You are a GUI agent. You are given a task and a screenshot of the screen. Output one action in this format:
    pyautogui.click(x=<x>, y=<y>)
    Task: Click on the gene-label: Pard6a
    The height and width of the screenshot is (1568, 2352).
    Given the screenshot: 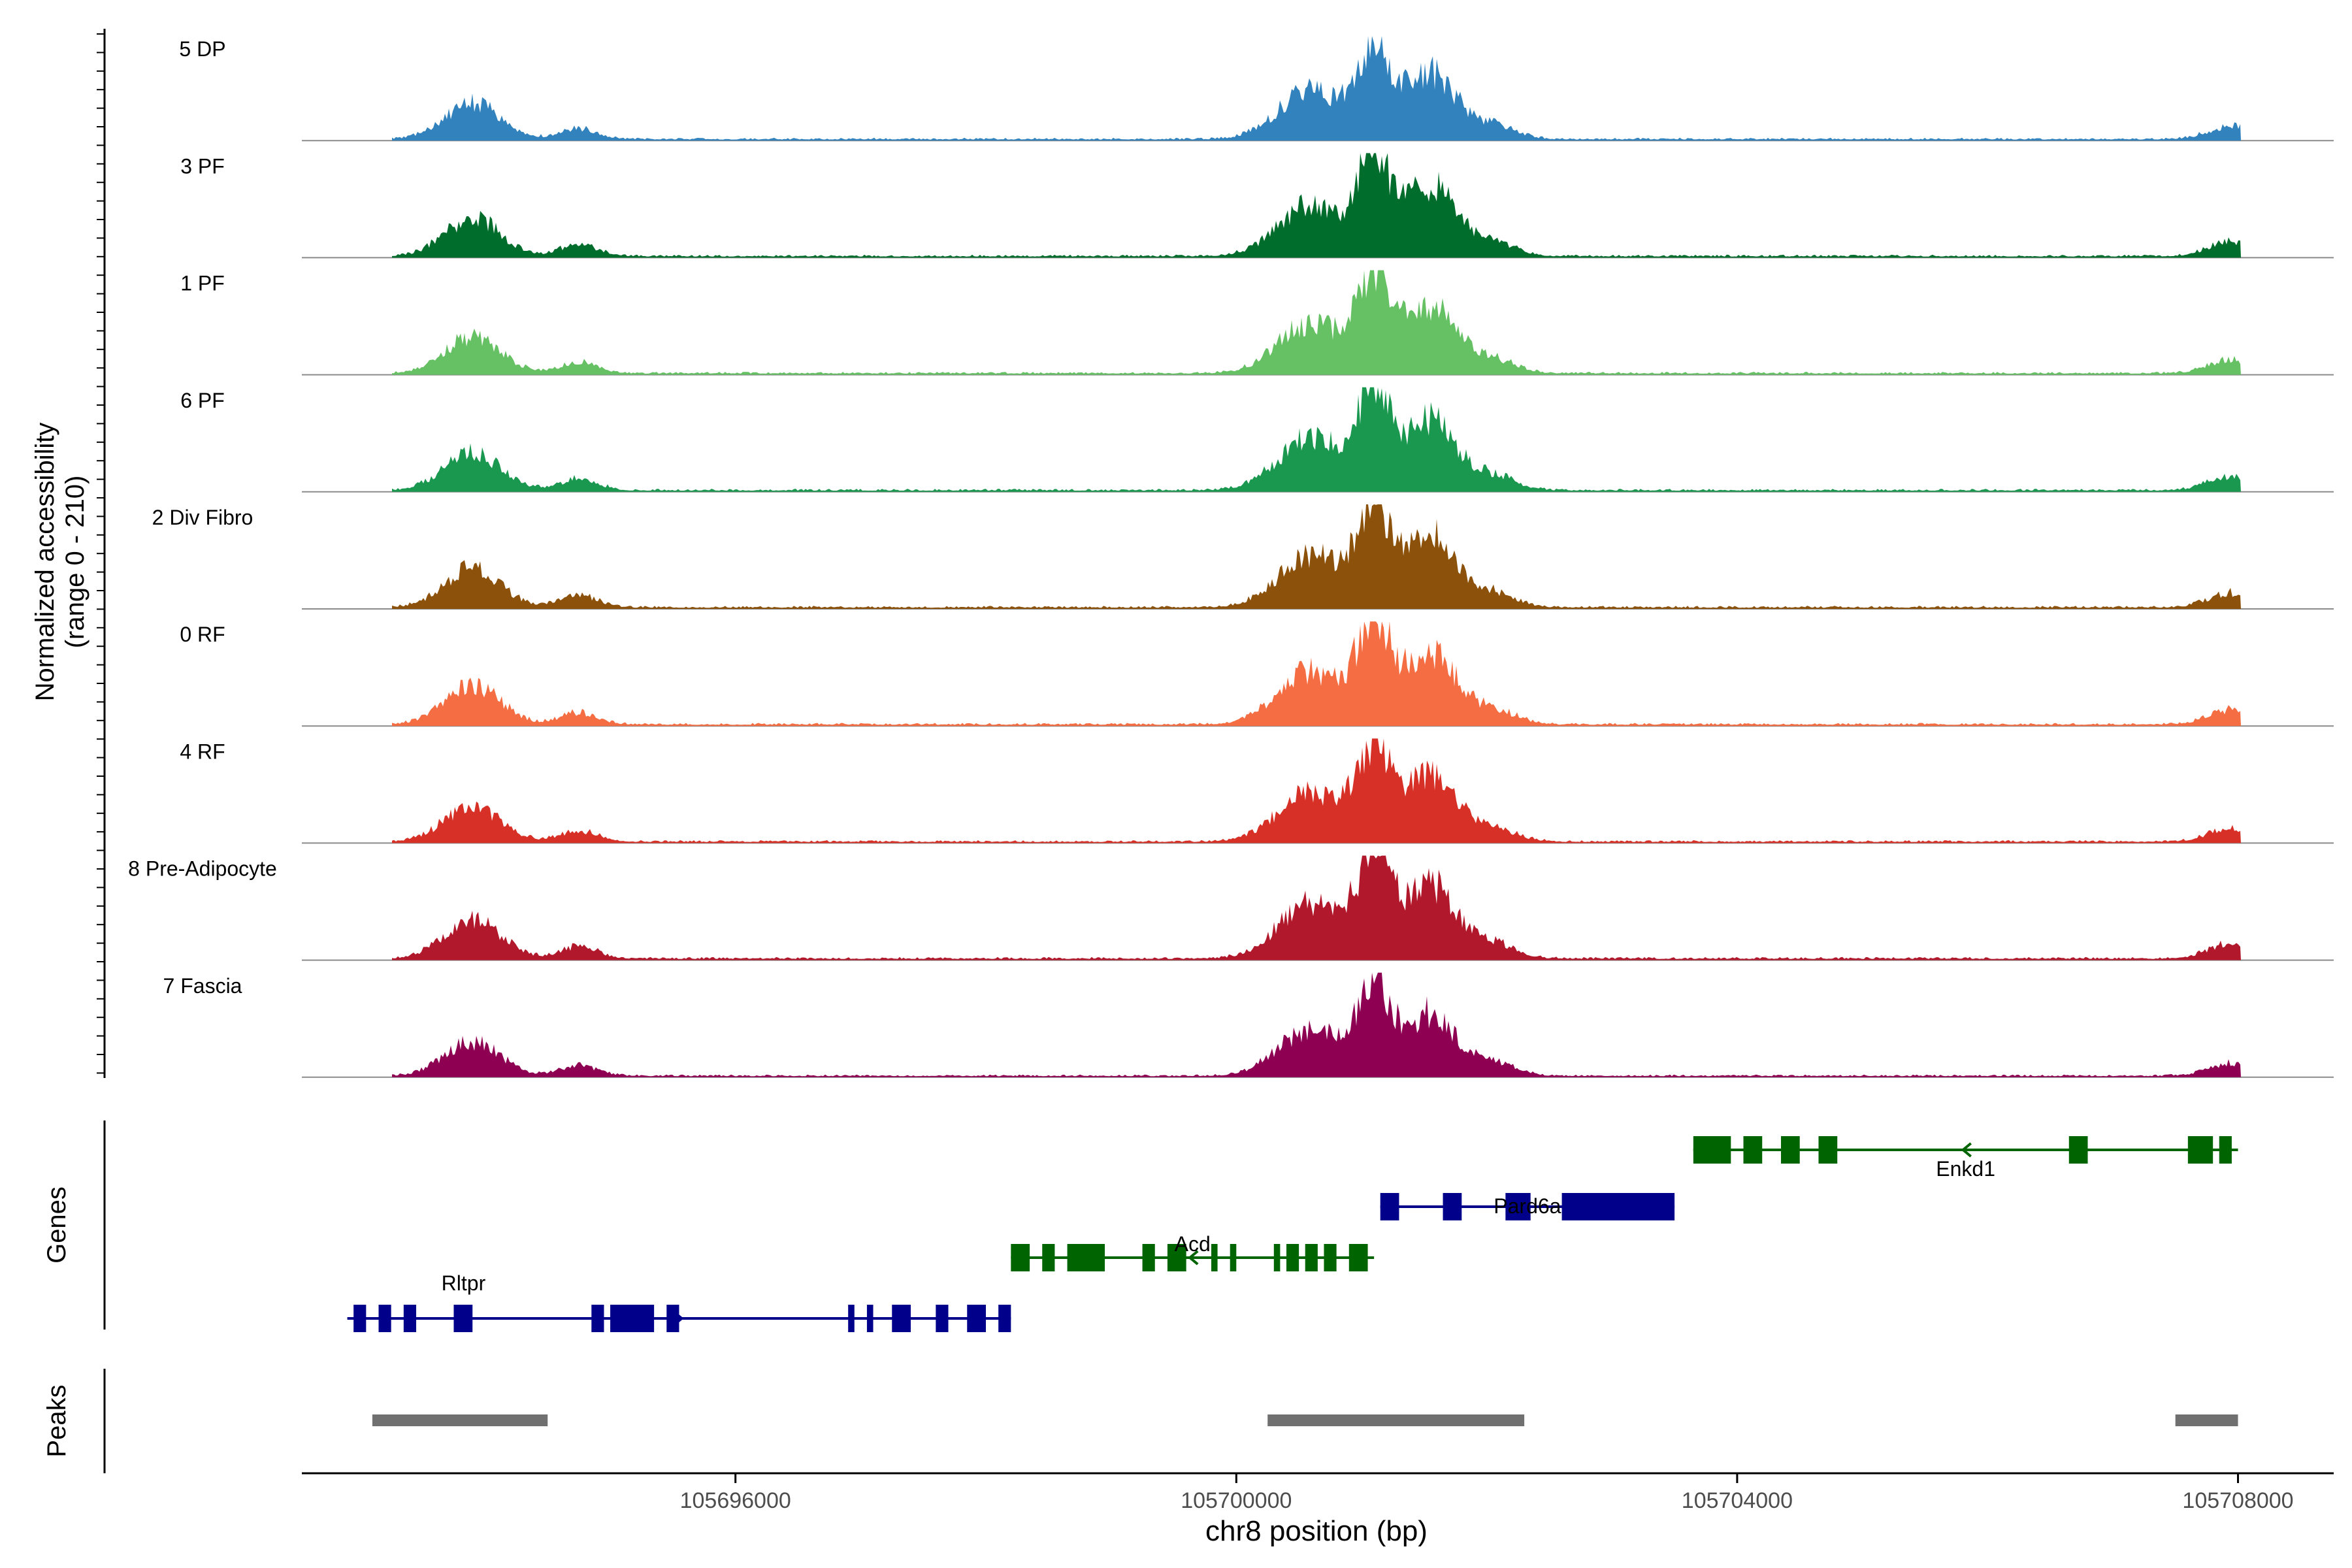 What is the action you would take?
    pyautogui.click(x=1527, y=1206)
    